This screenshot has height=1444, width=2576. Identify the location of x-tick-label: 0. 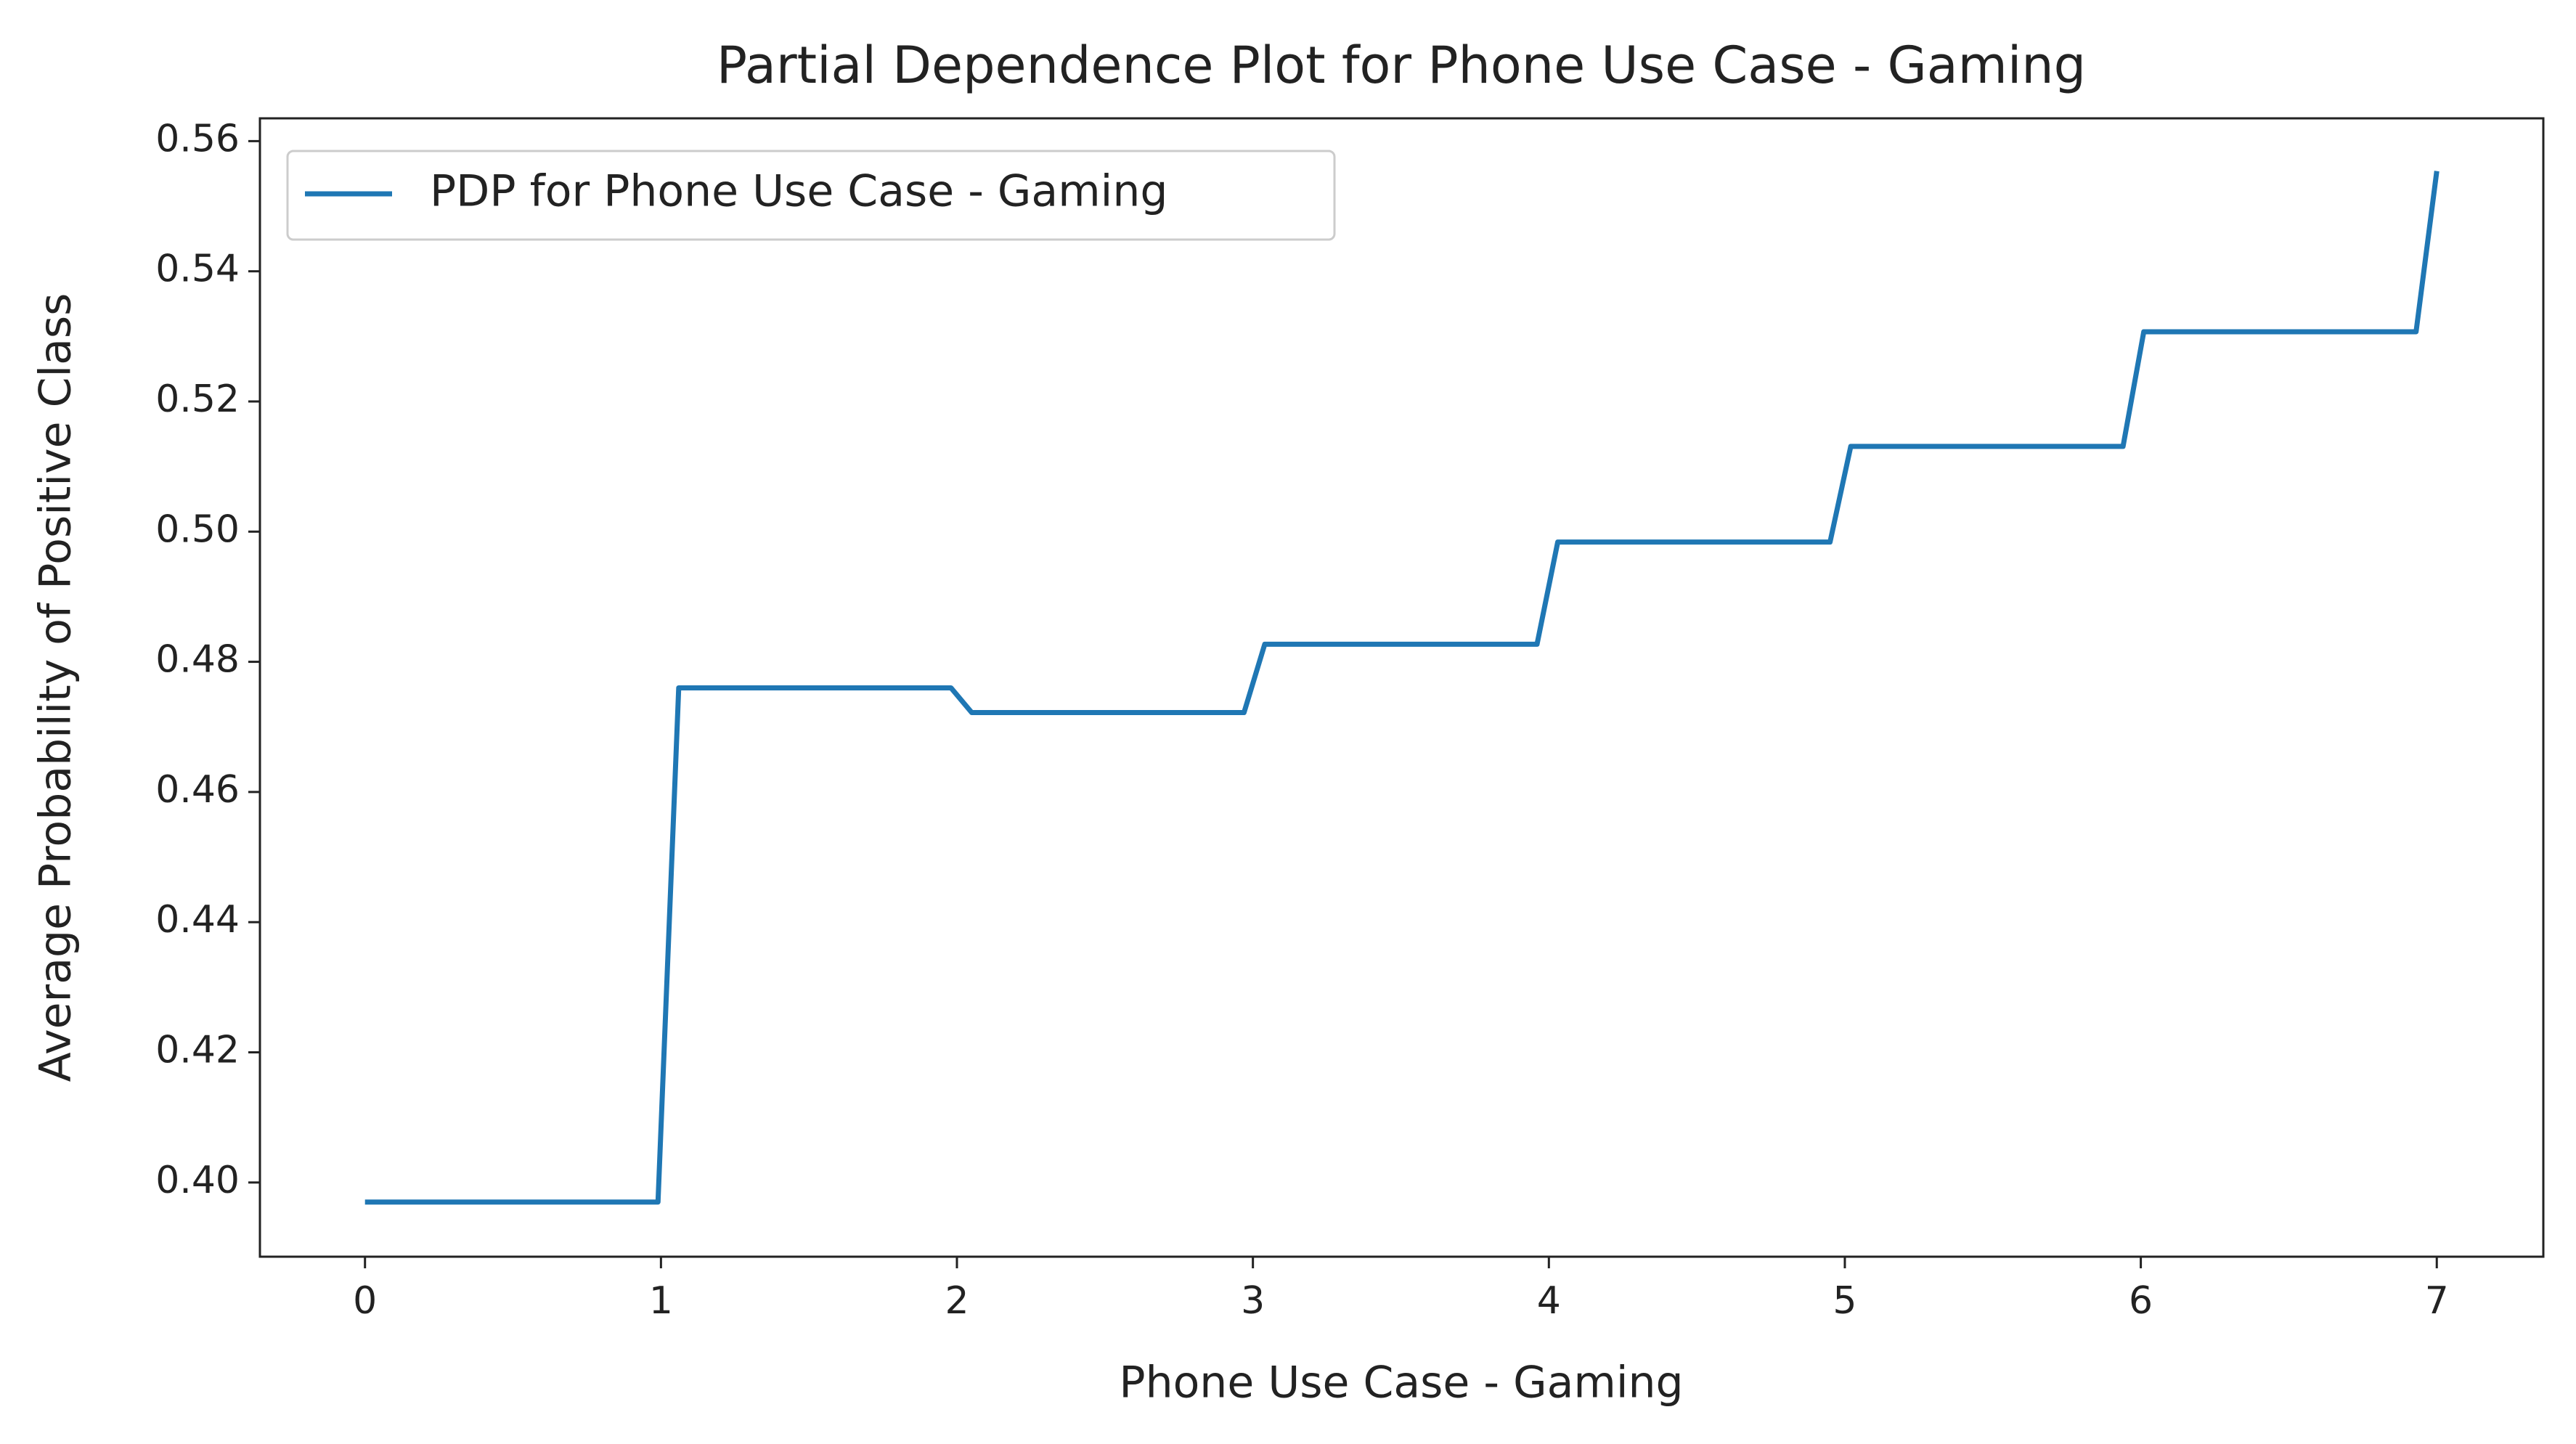
(365, 1301).